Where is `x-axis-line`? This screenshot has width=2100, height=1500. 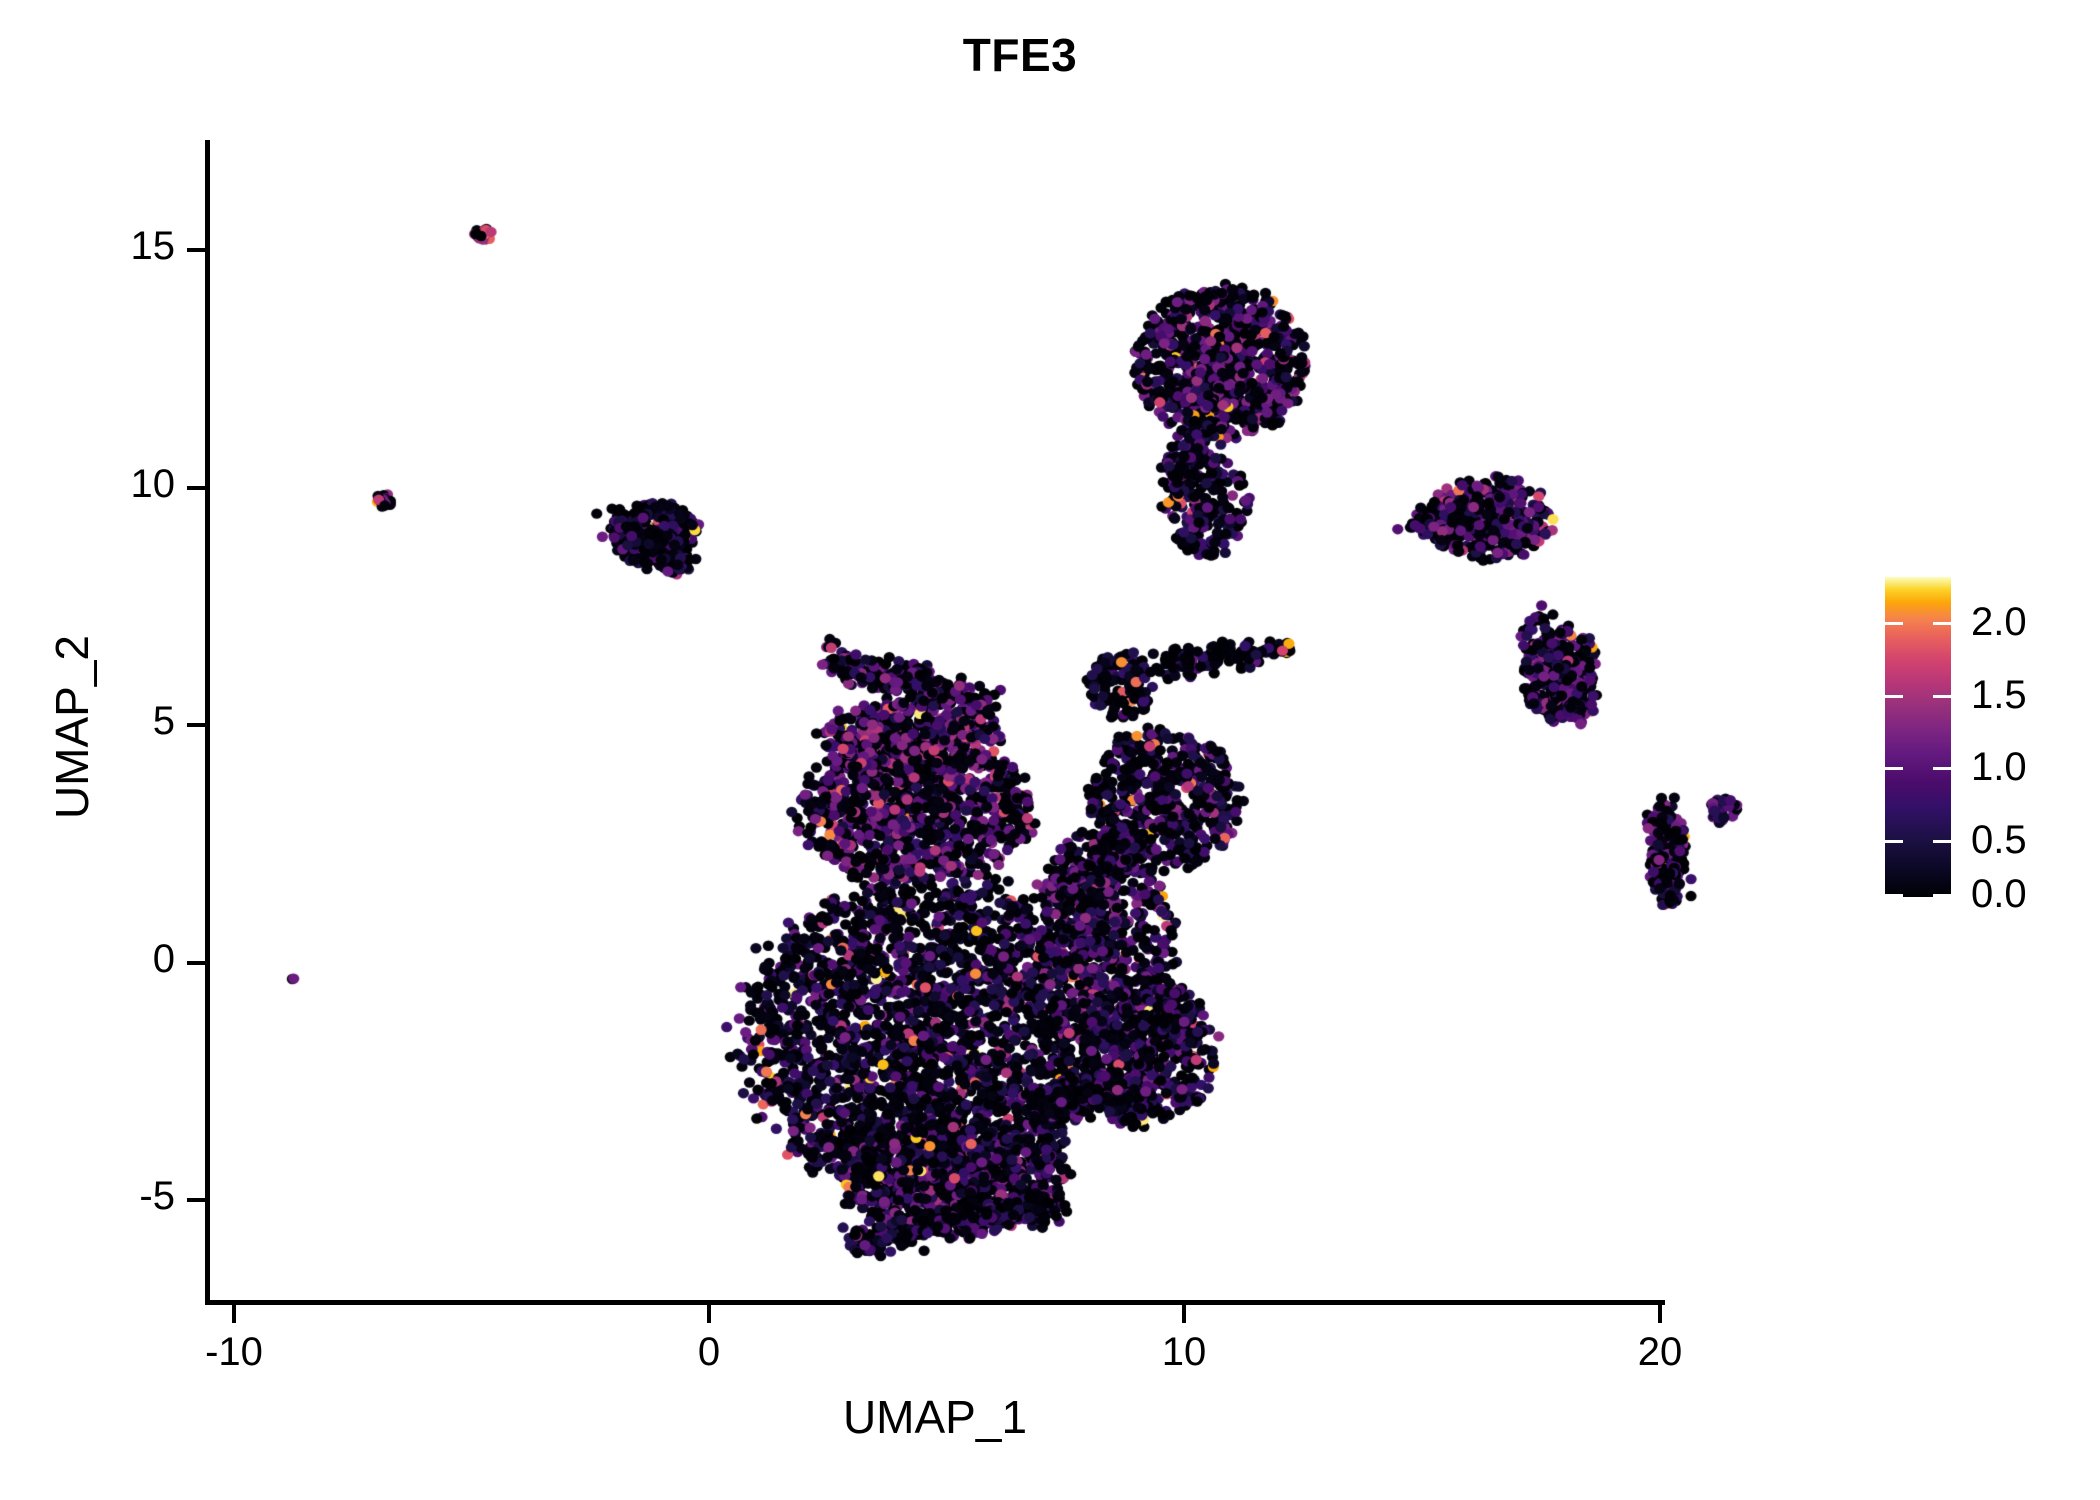 x-axis-line is located at coordinates (935, 1302).